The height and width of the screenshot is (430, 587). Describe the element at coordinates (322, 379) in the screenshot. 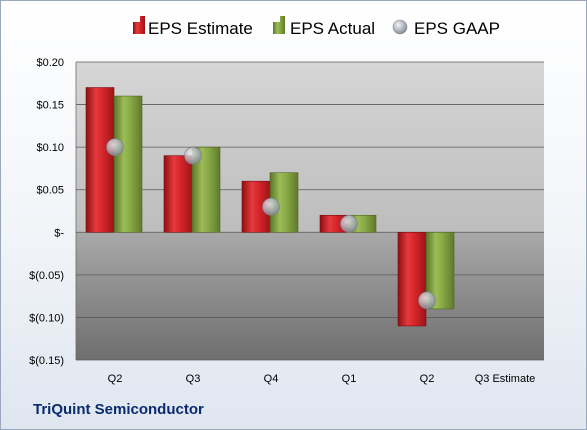

I see `x-axis-ticks: Q2 Q3 Q4 Q1 Q2 Q3 Estimate` at that location.